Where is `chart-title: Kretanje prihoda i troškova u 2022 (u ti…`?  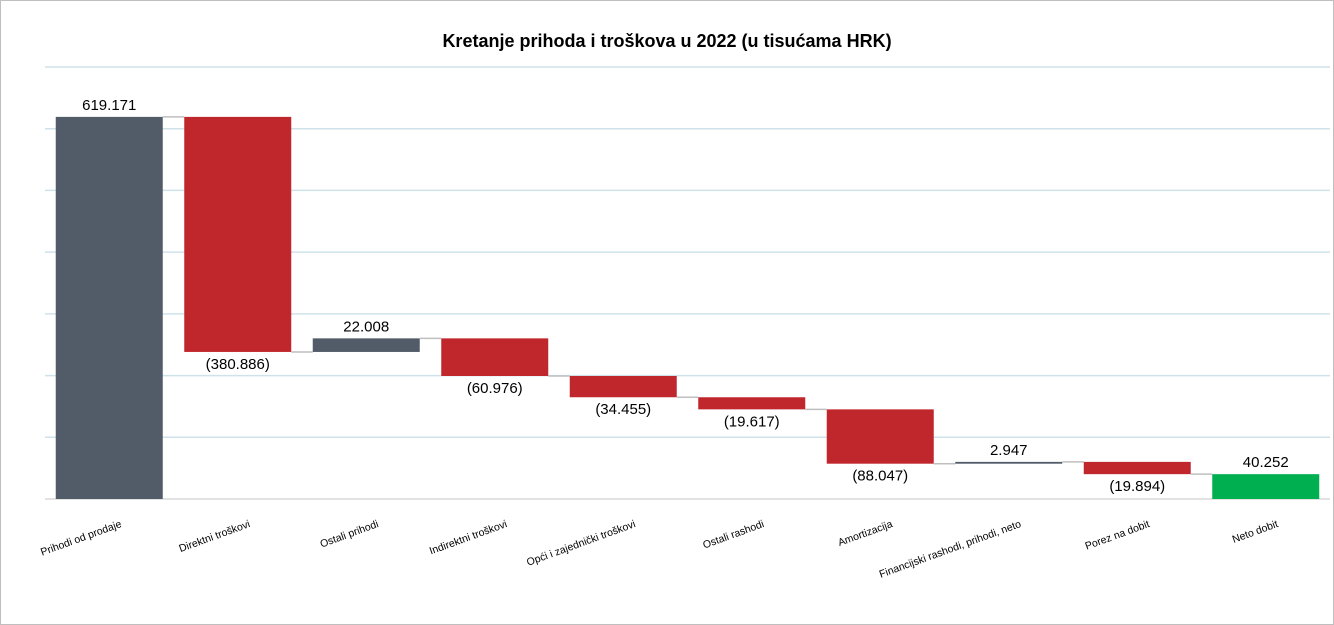
chart-title: Kretanje prihoda i troškova u 2022 (u ti… is located at coordinates (666, 41).